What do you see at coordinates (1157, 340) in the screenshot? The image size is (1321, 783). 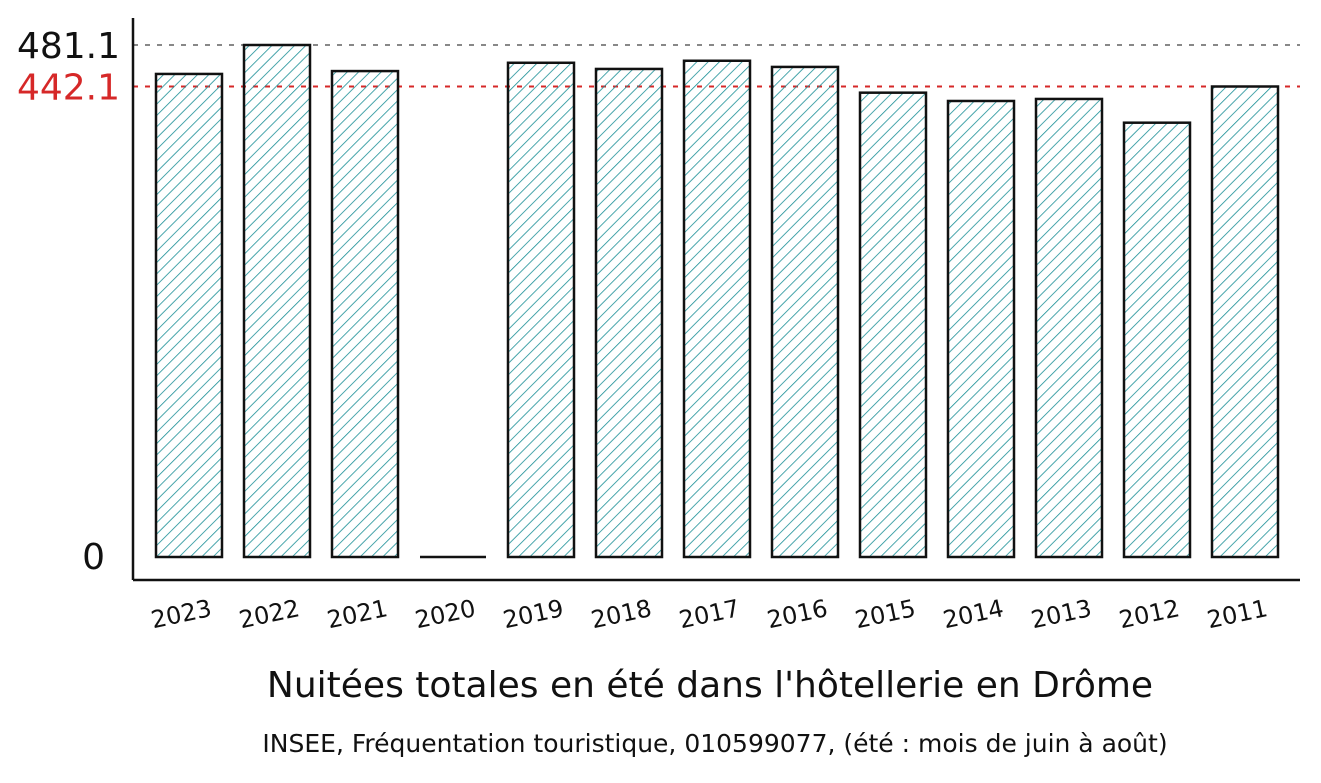 I see `bar-2012` at bounding box center [1157, 340].